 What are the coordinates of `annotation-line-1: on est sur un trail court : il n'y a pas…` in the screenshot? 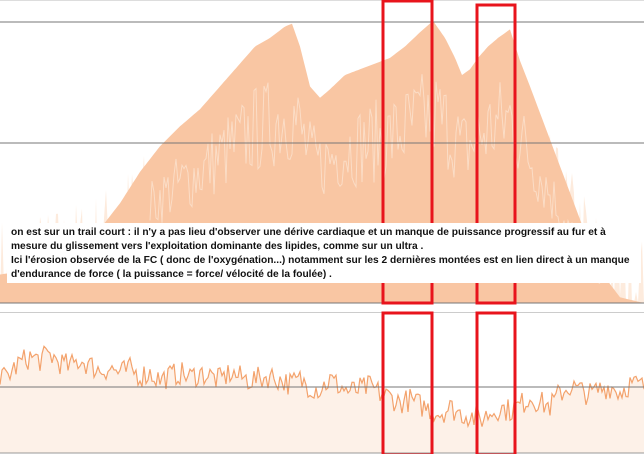 It's located at (308, 232).